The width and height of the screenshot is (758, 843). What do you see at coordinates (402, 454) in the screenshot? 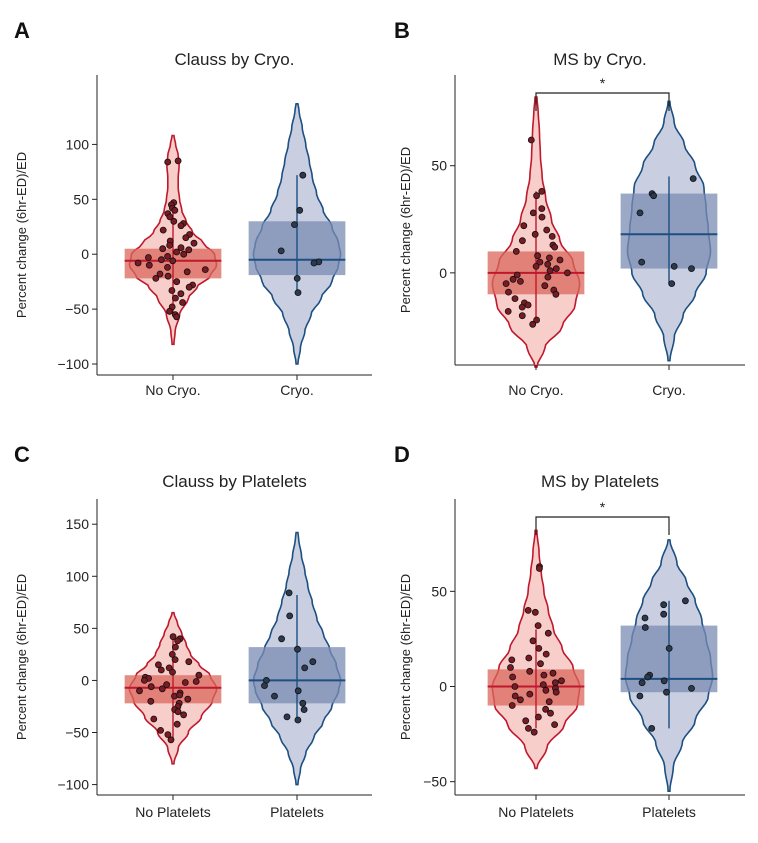
I see `panel-letter: D` at bounding box center [402, 454].